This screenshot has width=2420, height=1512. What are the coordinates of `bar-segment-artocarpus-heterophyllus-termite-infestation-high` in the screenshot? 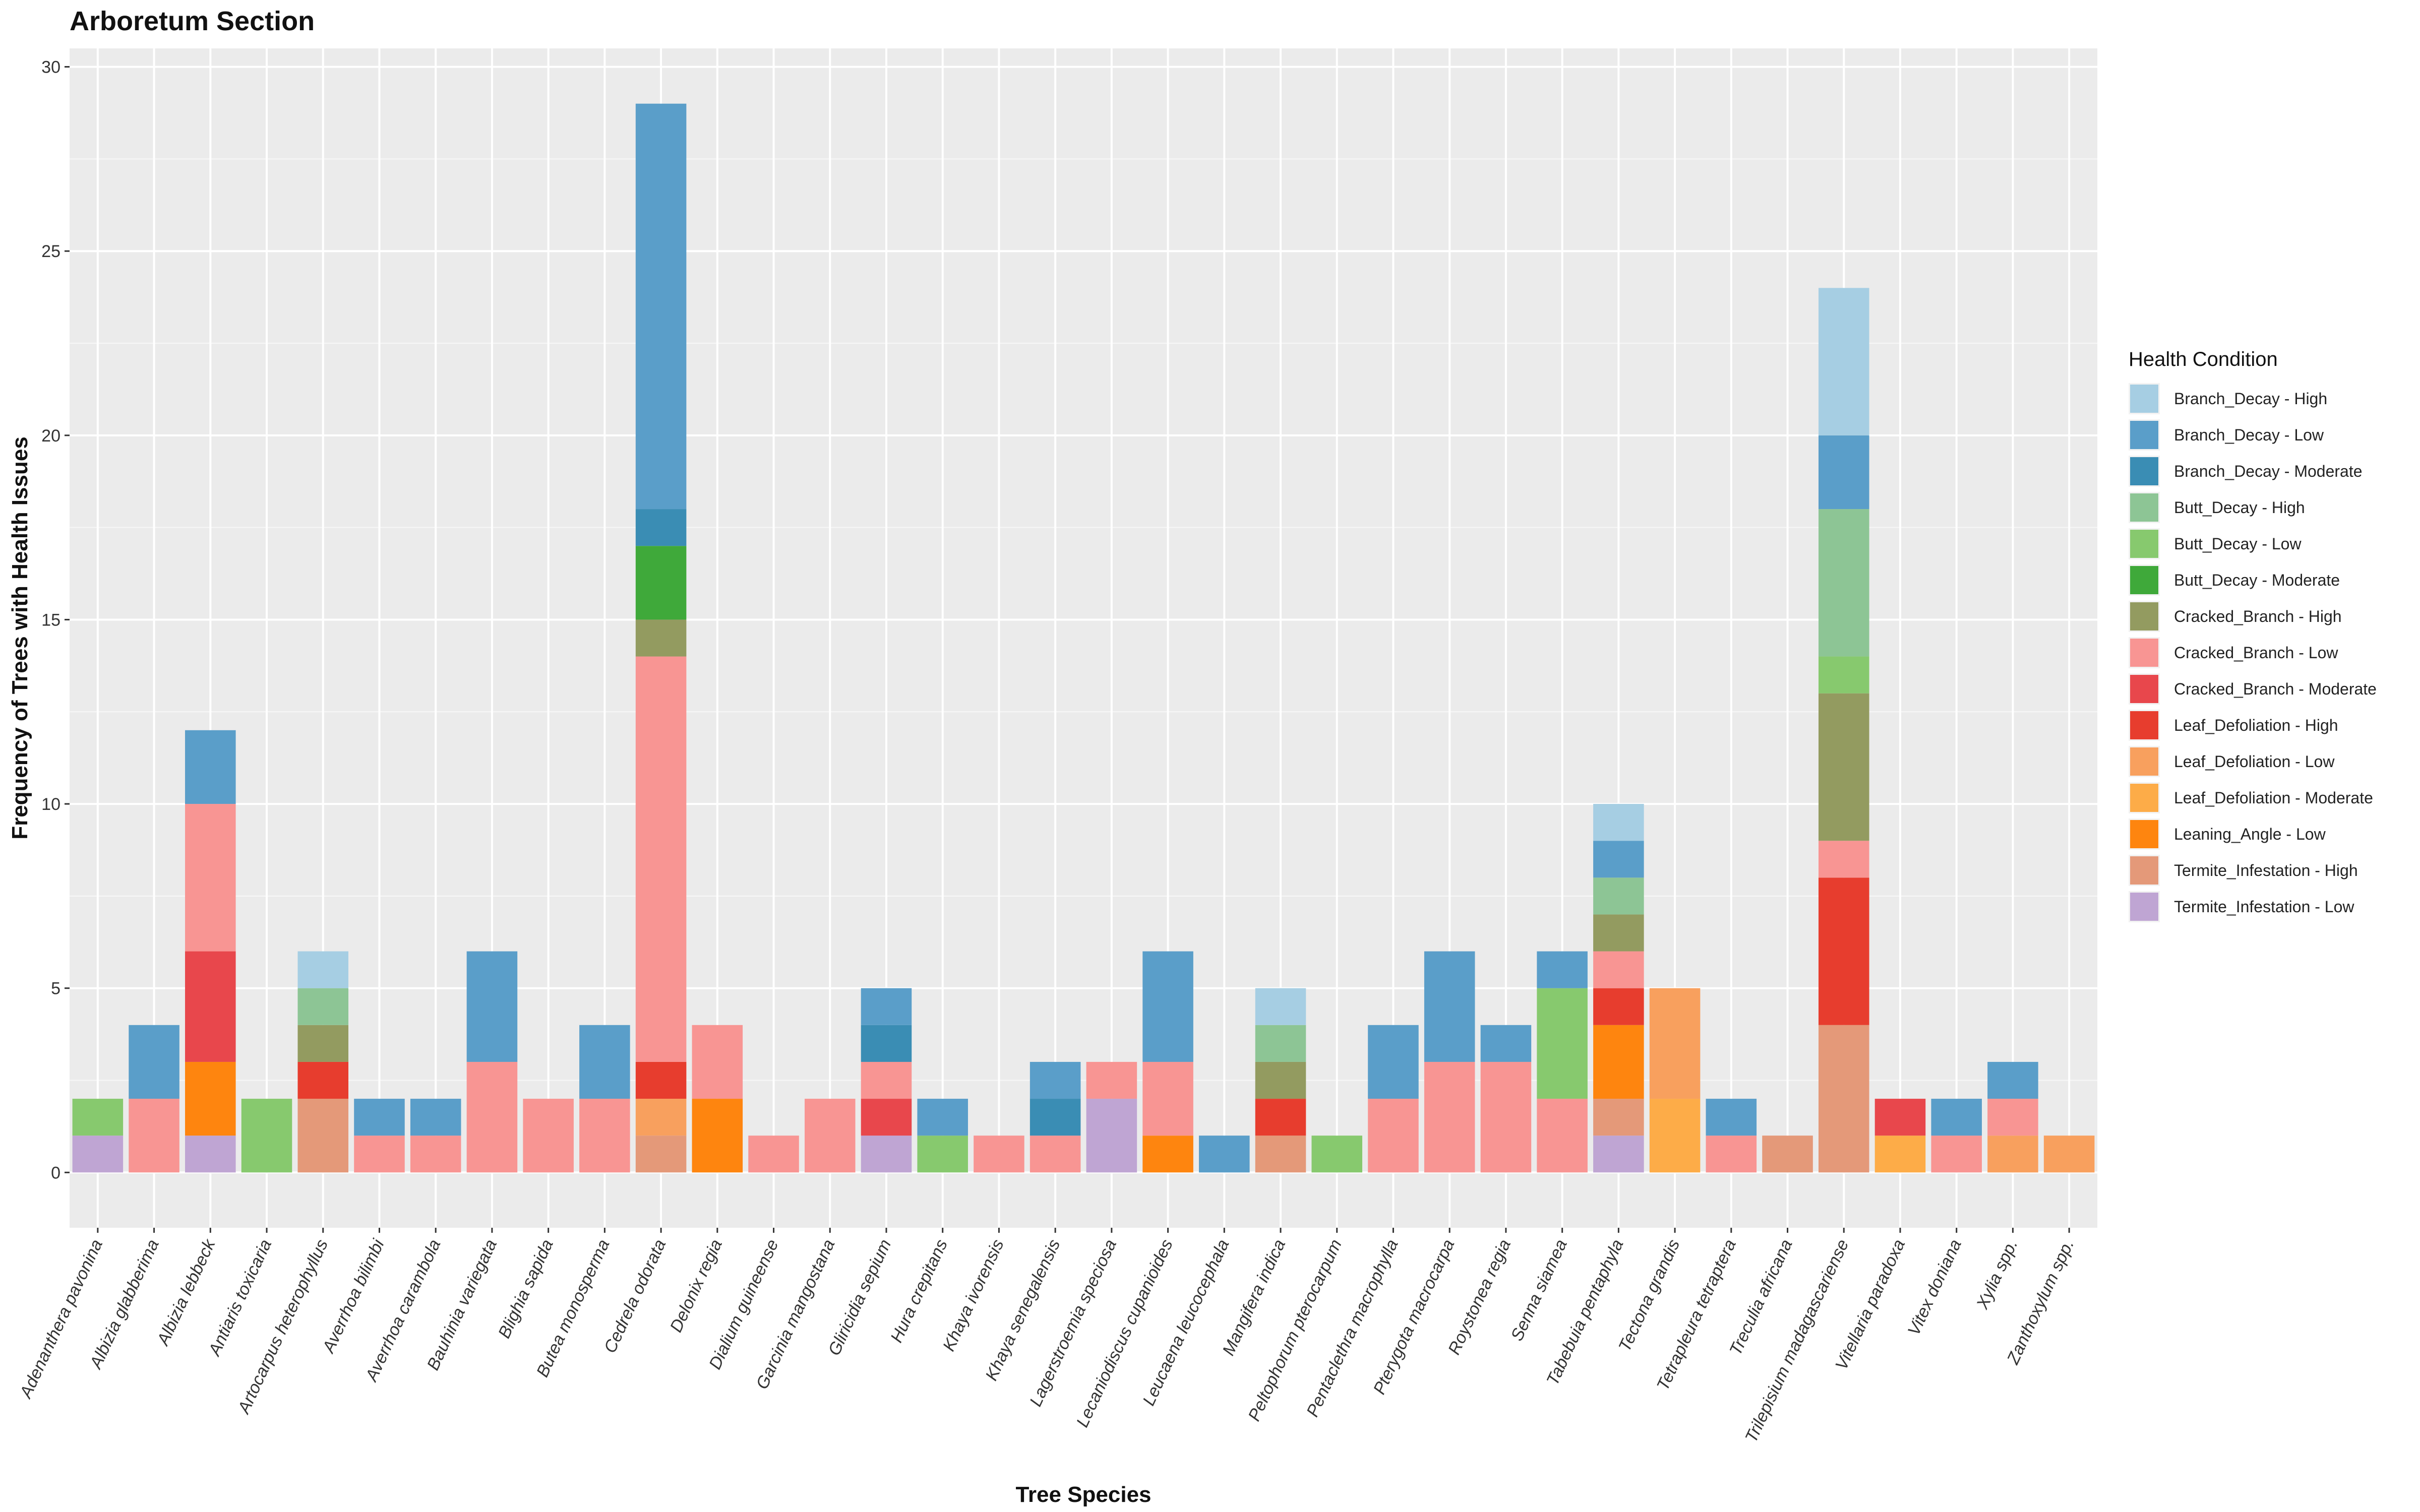 It's located at (323, 1136).